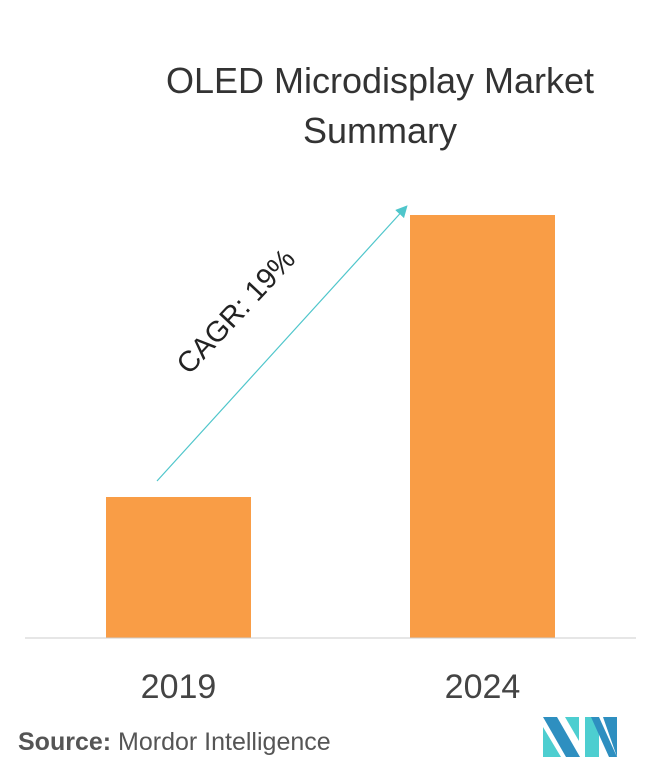 Image resolution: width=658 pixels, height=780 pixels. Describe the element at coordinates (483, 687) in the screenshot. I see `x-tick-label: 2024` at that location.